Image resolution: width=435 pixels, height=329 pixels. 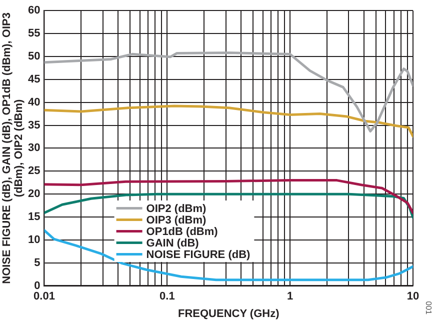 I want to click on y-tick-label: 60, so click(x=34, y=10).